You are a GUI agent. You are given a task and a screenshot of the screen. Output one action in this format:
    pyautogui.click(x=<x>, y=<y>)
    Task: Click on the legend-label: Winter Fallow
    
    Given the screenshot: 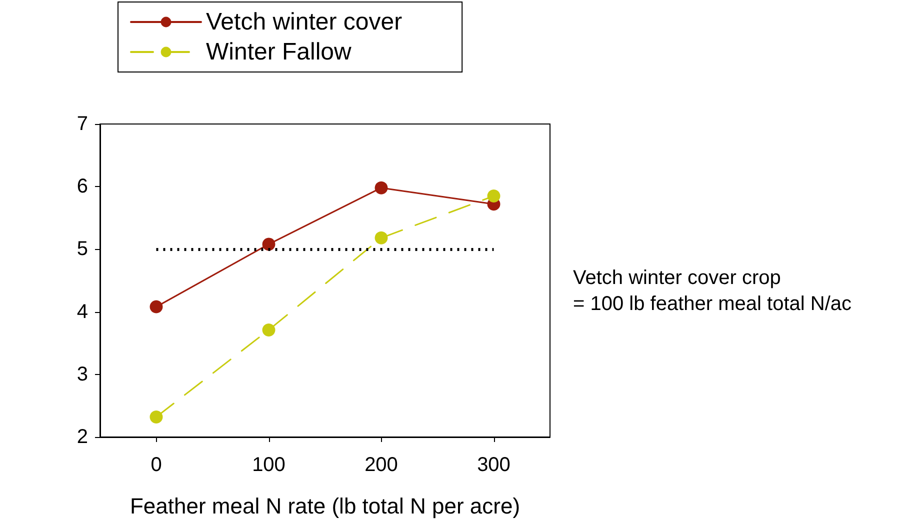 What is the action you would take?
    pyautogui.click(x=279, y=52)
    